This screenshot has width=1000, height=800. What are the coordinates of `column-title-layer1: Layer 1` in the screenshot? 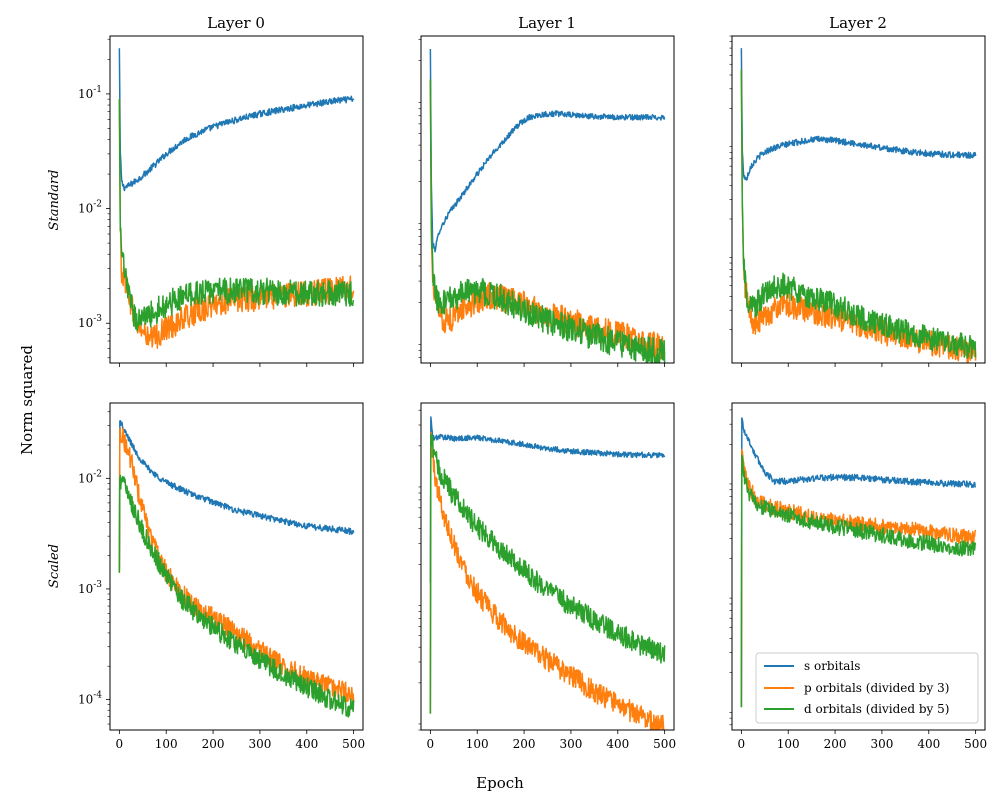 It's located at (547, 23).